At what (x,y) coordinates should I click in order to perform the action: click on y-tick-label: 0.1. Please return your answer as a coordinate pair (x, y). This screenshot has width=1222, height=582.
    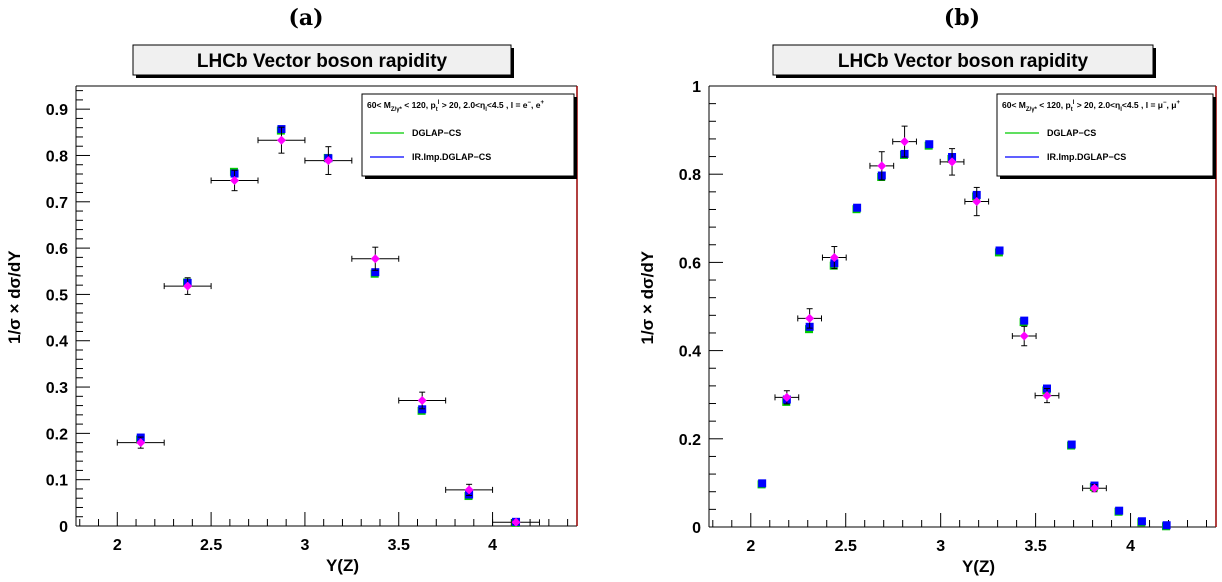
    Looking at the image, I should click on (57, 481).